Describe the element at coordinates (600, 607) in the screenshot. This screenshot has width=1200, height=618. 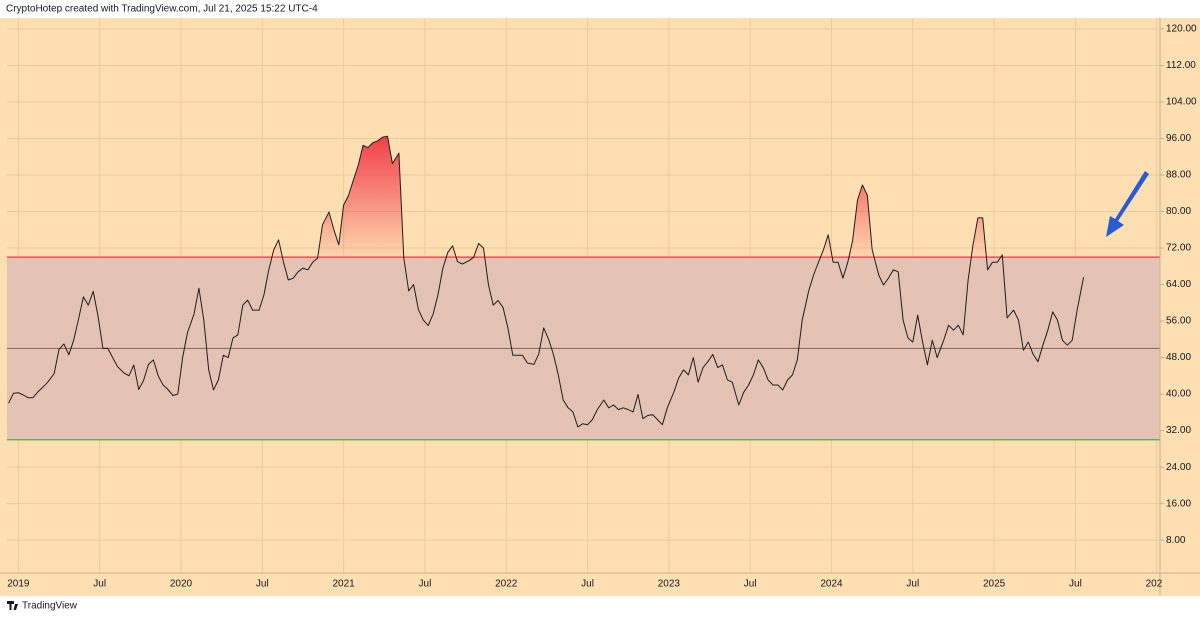
I see `footer-bar` at that location.